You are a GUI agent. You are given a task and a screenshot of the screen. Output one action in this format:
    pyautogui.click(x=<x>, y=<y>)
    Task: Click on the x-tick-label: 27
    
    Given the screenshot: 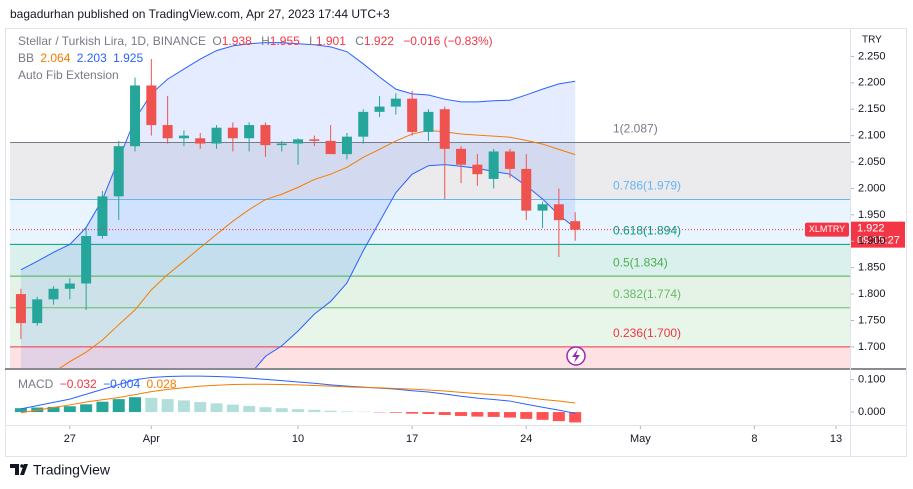 What is the action you would take?
    pyautogui.click(x=70, y=439)
    